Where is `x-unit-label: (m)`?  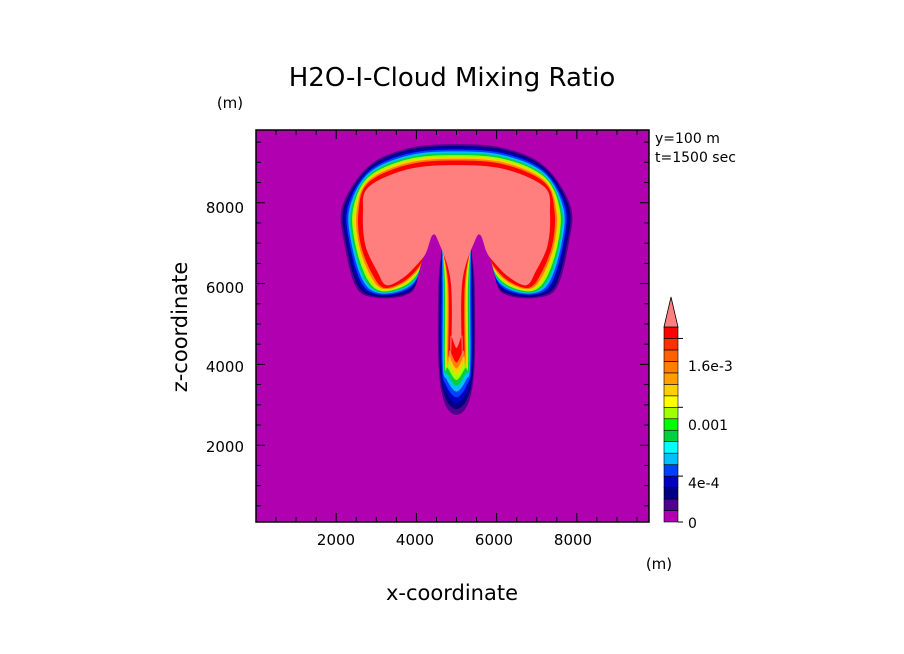 x-unit-label: (m) is located at coordinates (659, 564).